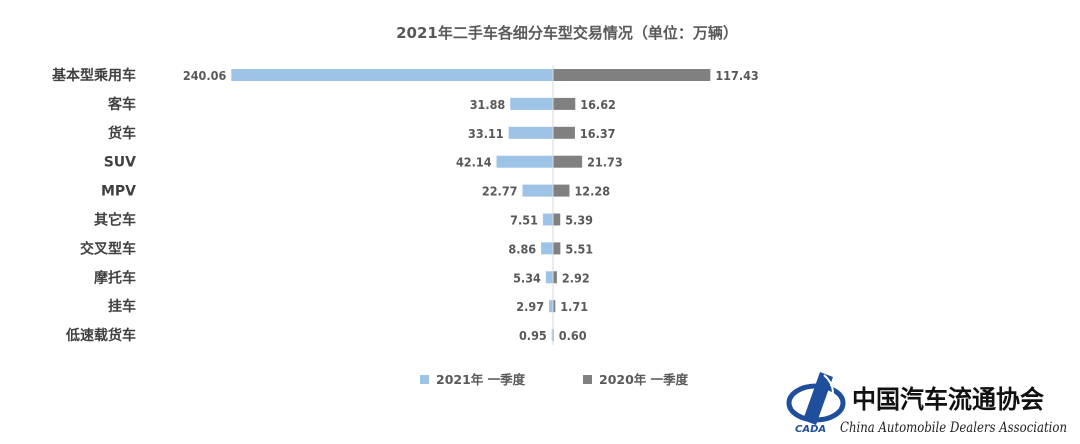 This screenshot has width=1080, height=444. I want to click on value-label-2021-q1: 42.14, so click(474, 162).